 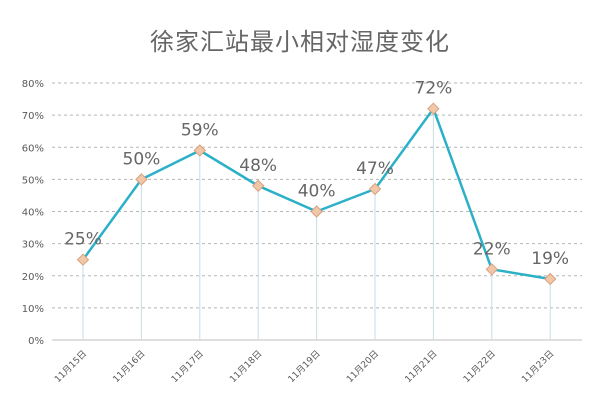 What do you see at coordinates (36, 341) in the screenshot?
I see `y-tick-label: 0%` at bounding box center [36, 341].